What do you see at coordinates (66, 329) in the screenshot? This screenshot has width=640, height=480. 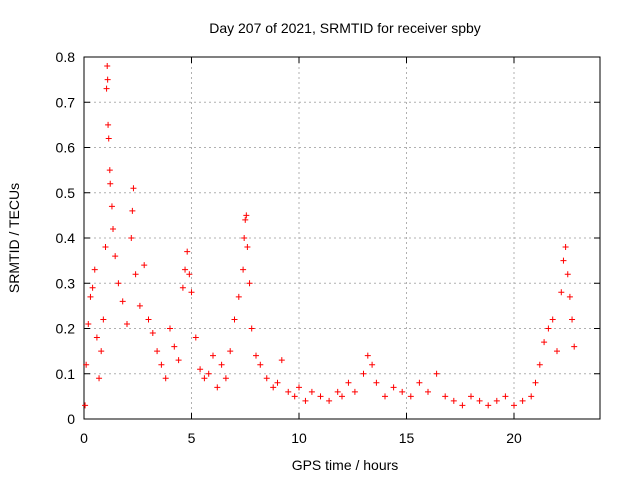 I see `y-tick-label: 0.2` at bounding box center [66, 329].